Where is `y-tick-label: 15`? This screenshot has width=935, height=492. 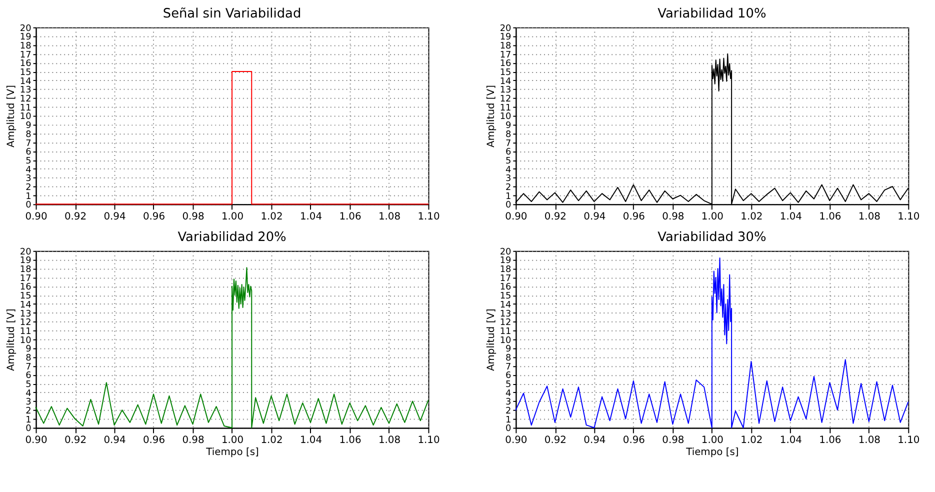
y-tick-label: 15 is located at coordinates (506, 297).